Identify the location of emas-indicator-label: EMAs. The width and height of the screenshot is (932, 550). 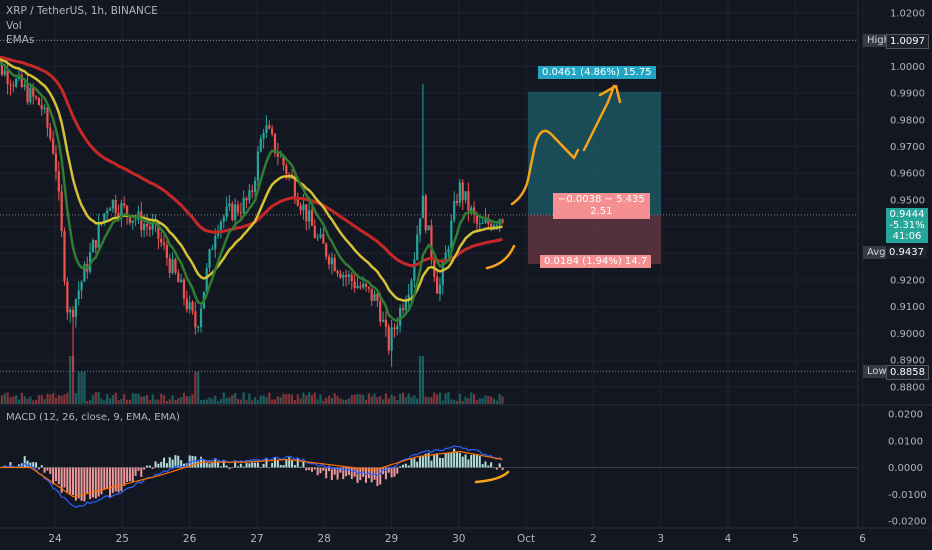
(20, 40).